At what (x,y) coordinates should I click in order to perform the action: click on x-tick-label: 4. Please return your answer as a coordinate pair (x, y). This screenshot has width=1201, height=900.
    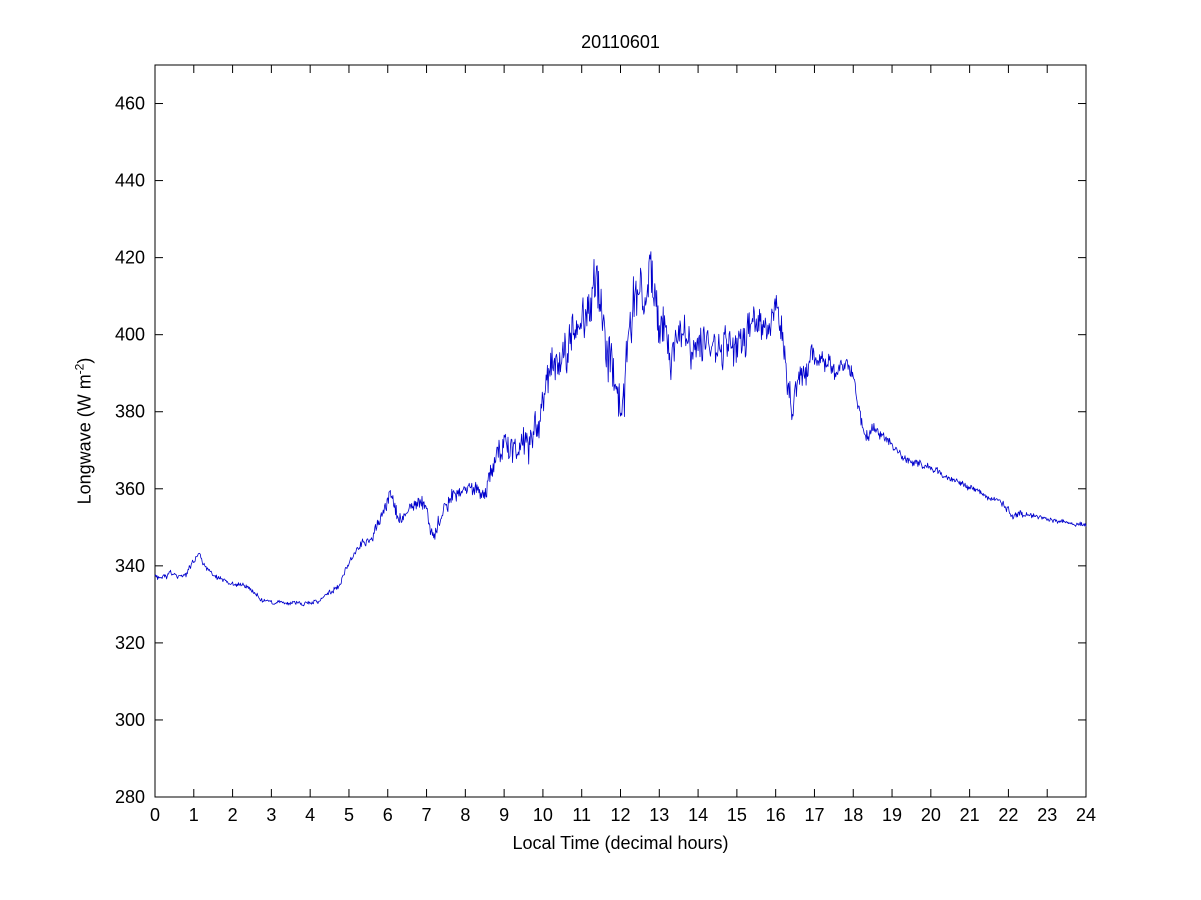
    Looking at the image, I should click on (310, 815).